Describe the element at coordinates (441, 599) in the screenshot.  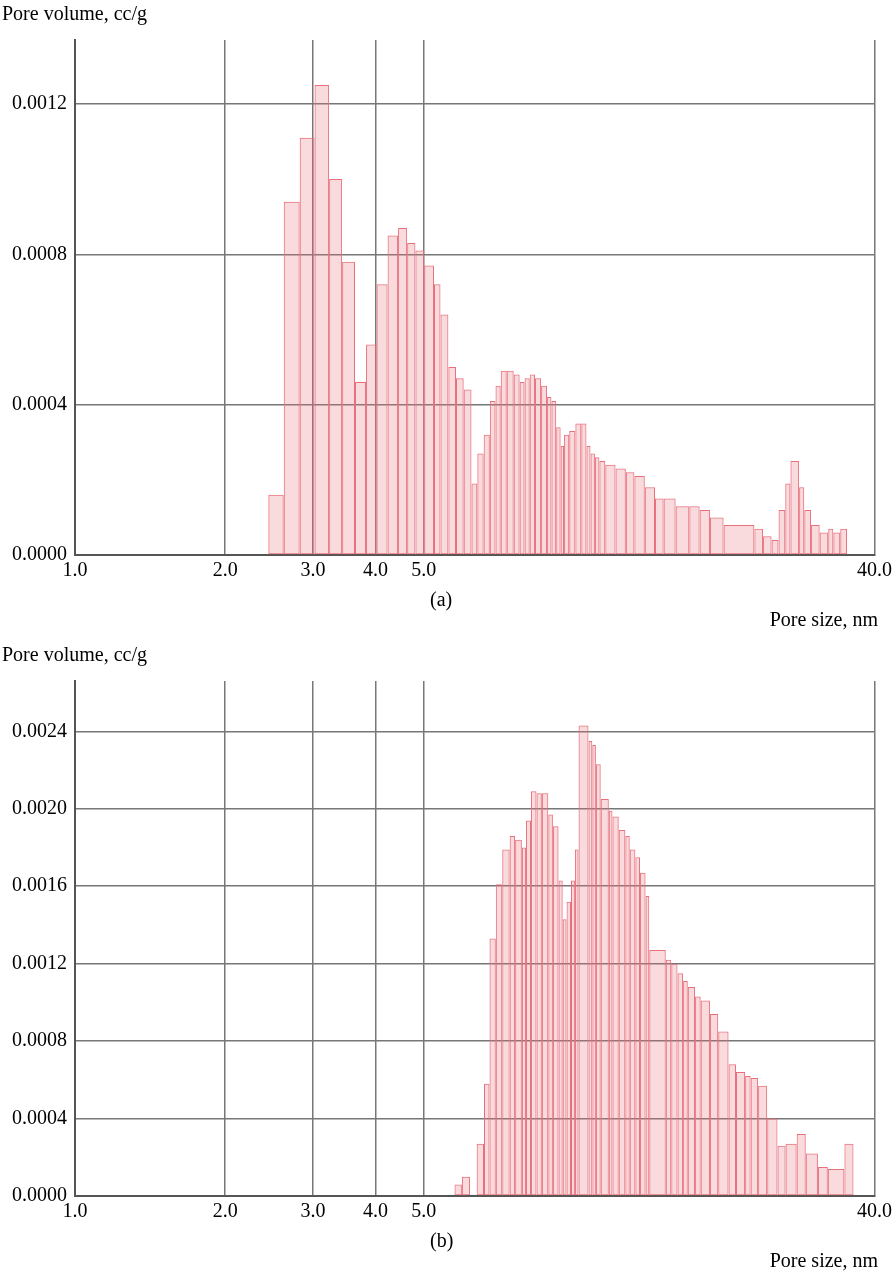
I see `text: (a)` at that location.